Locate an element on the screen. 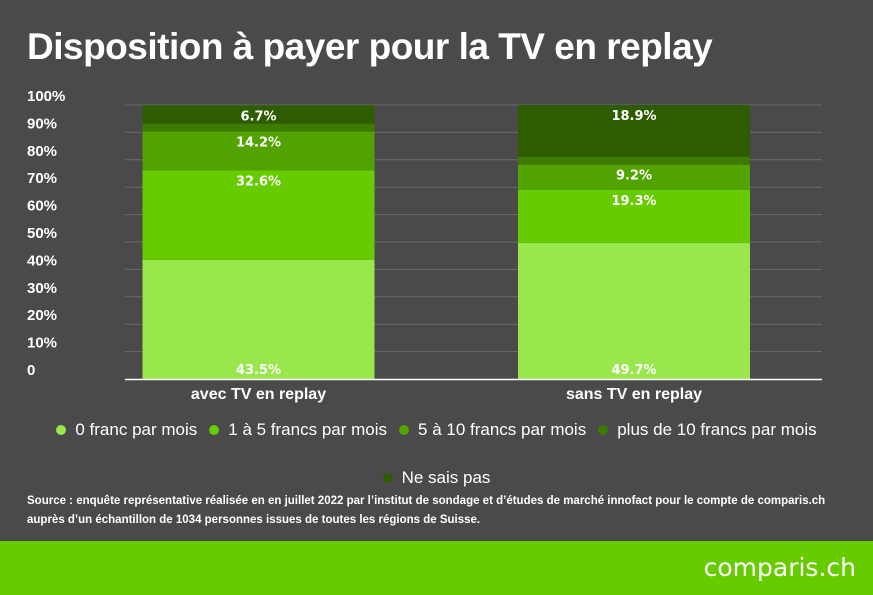 The height and width of the screenshot is (595, 873). comparis-logo: comparis.ch is located at coordinates (779, 567).